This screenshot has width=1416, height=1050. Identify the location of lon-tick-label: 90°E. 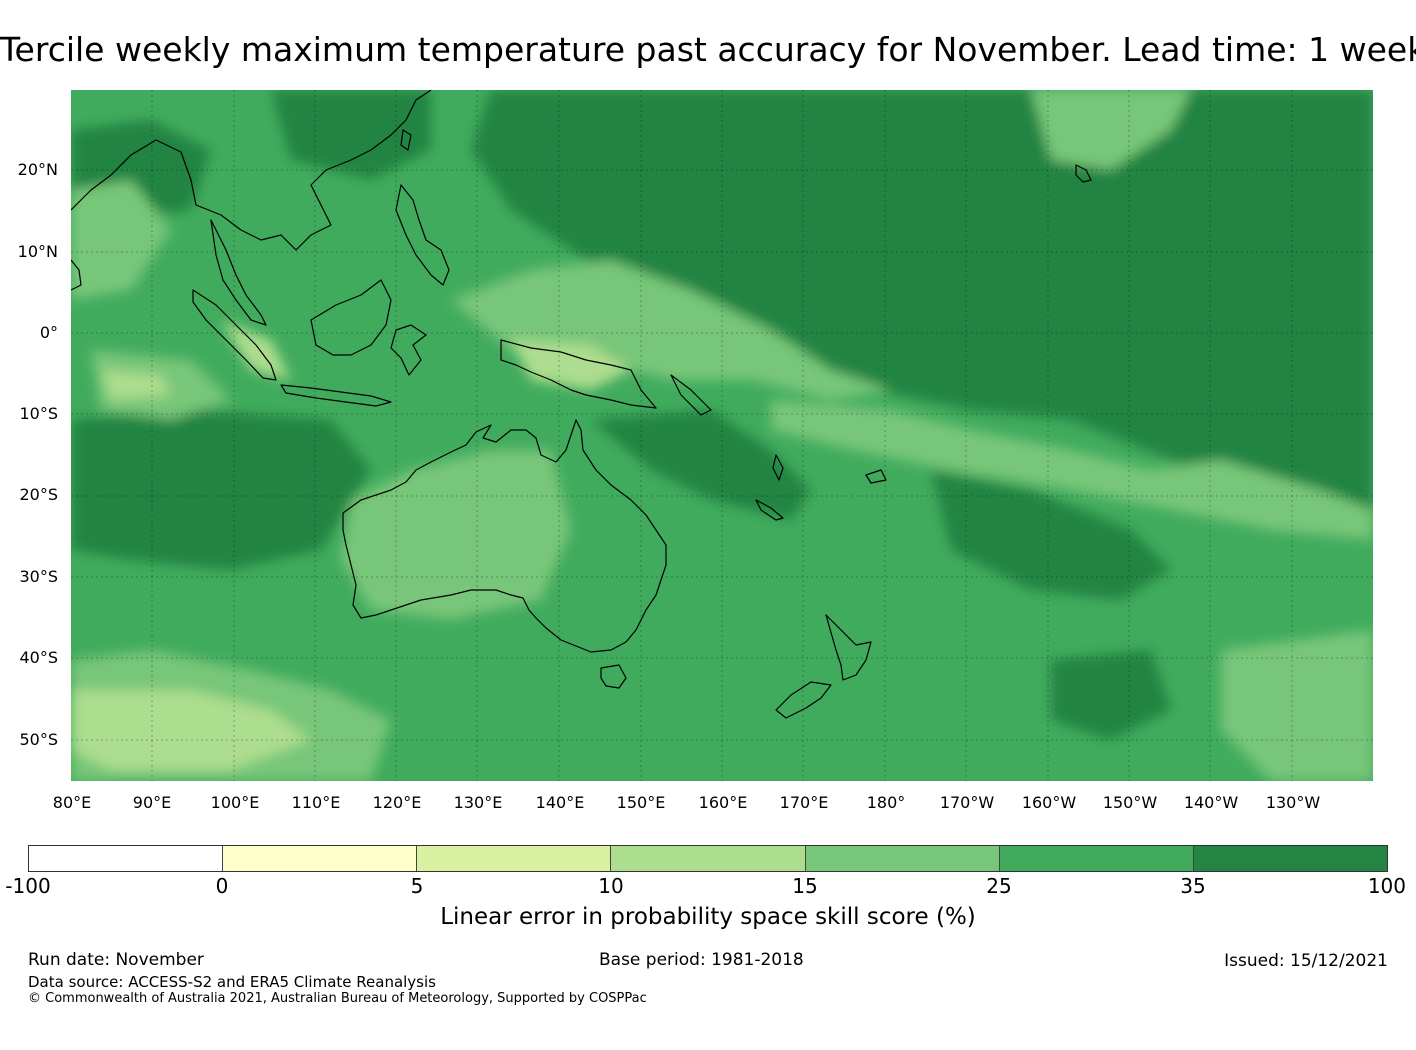
(152, 802).